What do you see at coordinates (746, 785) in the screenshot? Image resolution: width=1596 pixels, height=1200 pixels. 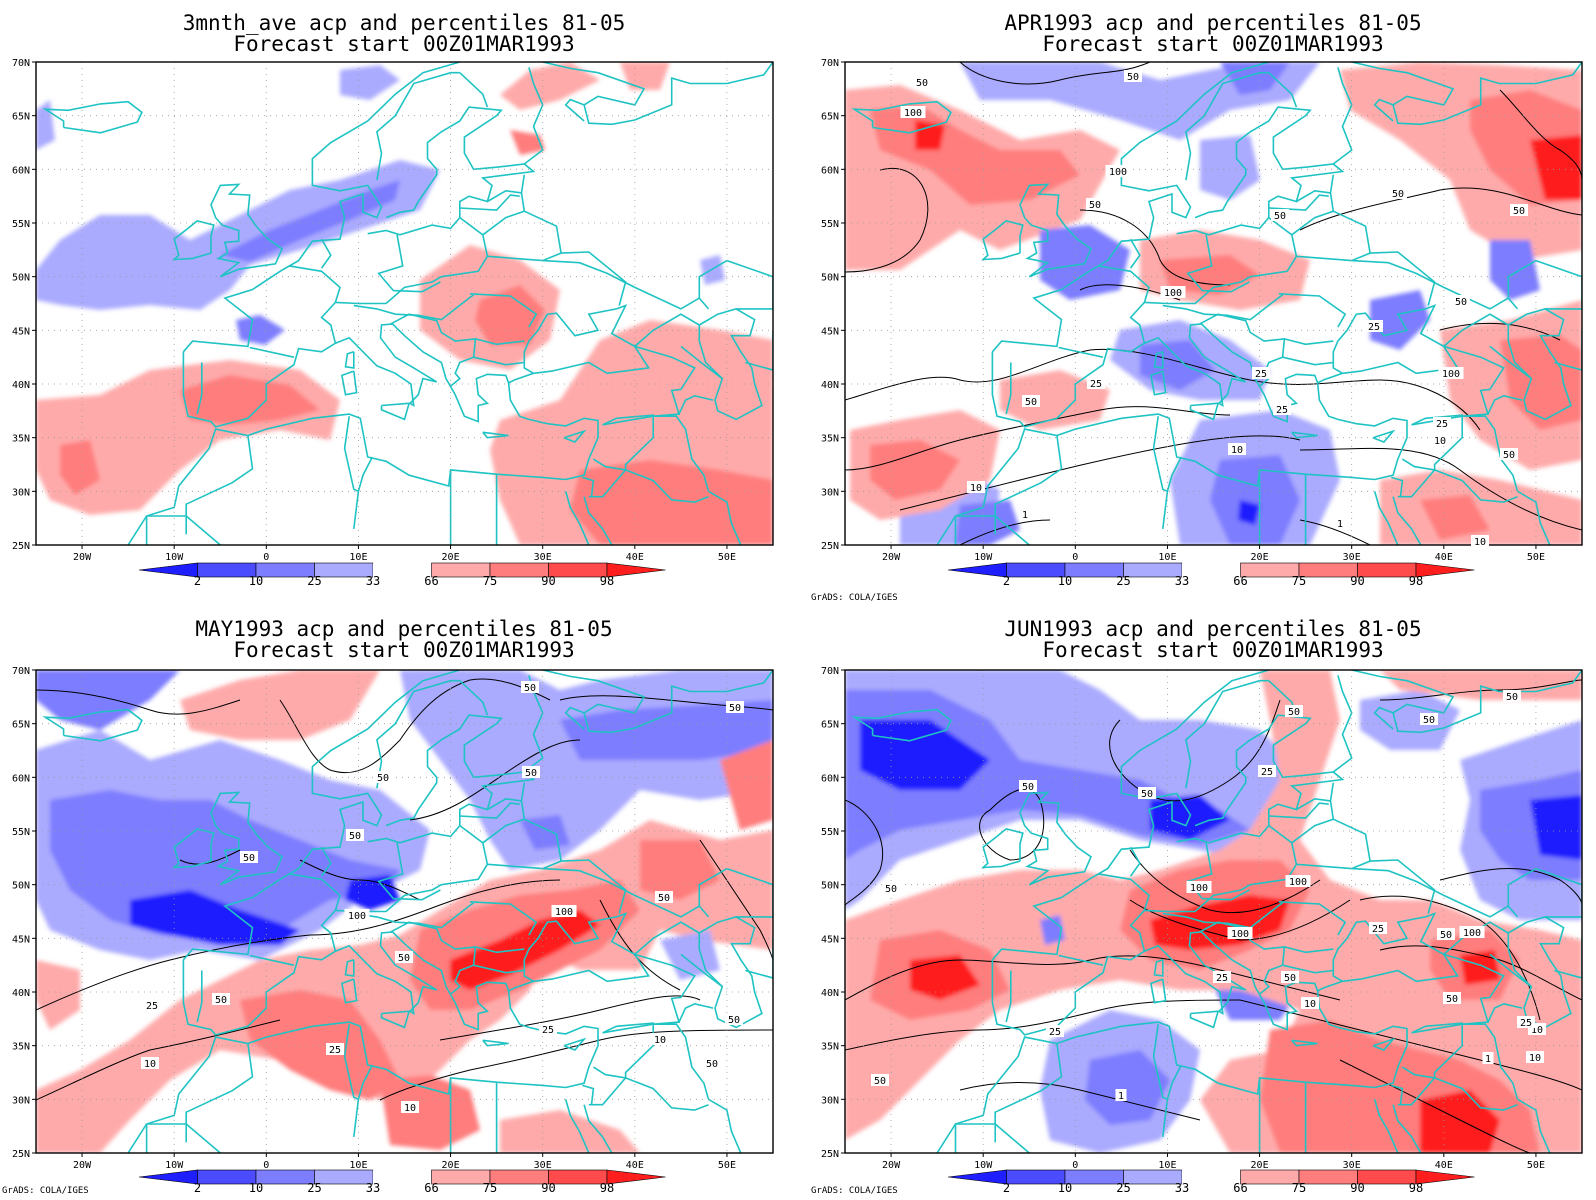 I see `wet-region` at bounding box center [746, 785].